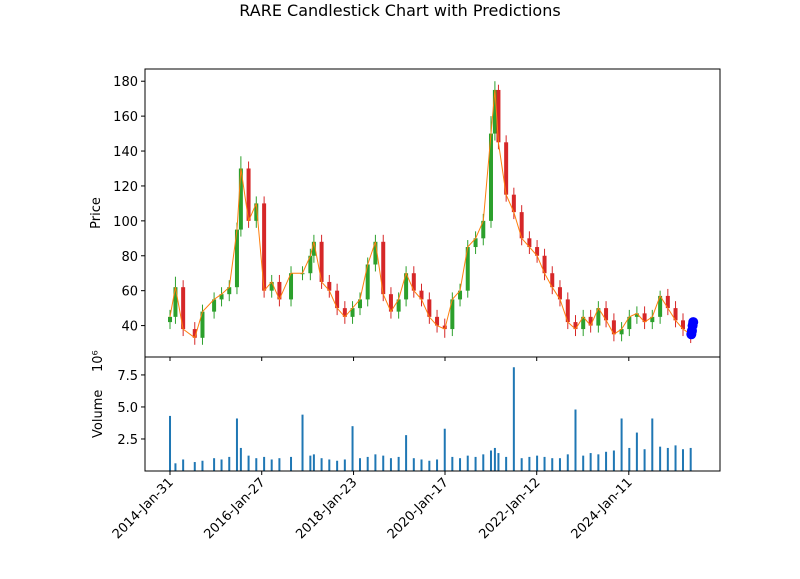 Image resolution: width=800 pixels, height=579 pixels. I want to click on volume-tick-label: 2.5, so click(127, 440).